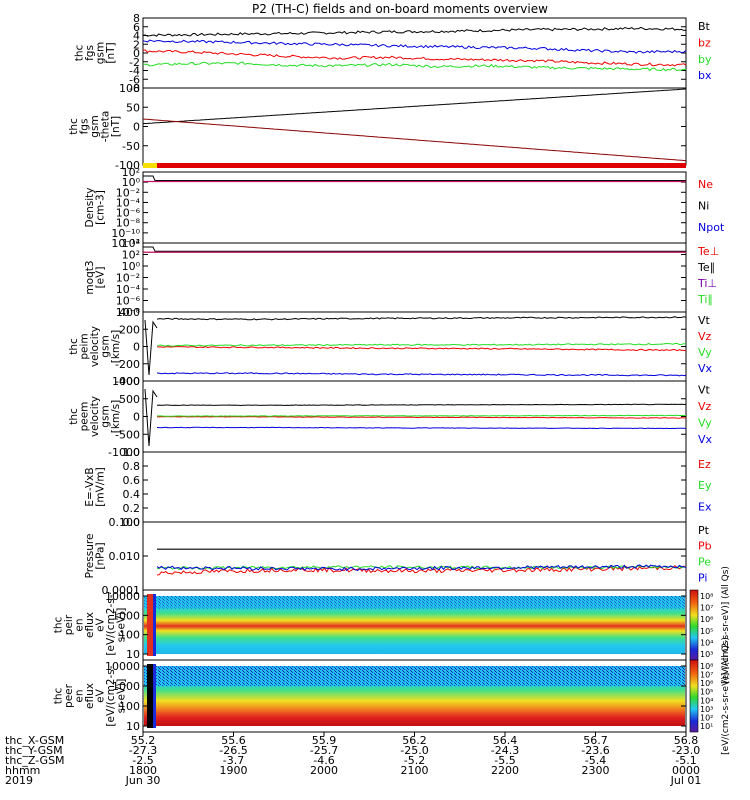 Image resolution: width=750 pixels, height=800 pixels. I want to click on spectrogram-gap, so click(154, 696).